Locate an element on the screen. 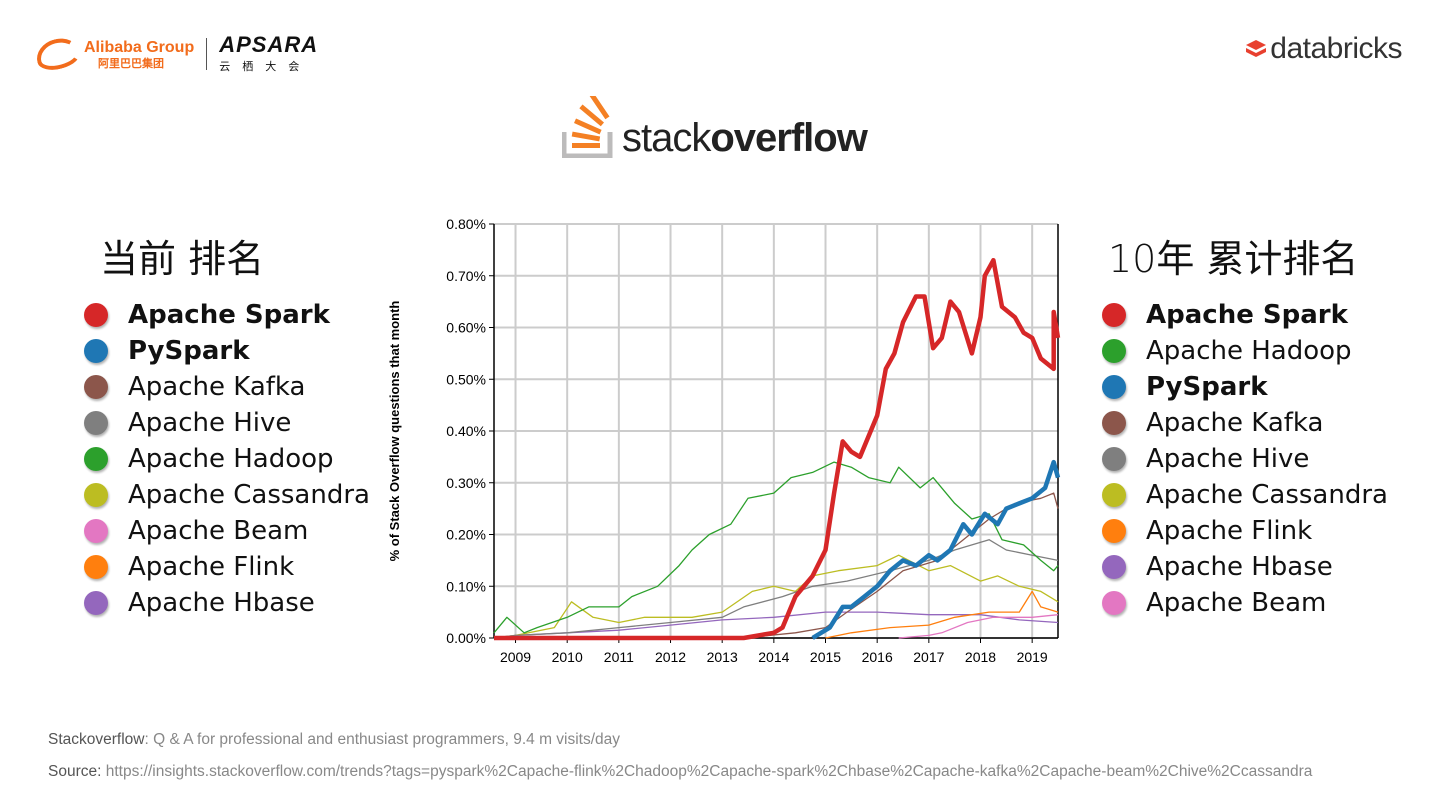 This screenshot has height=810, width=1440. y-tick-label: 0.30% is located at coordinates (466, 483).